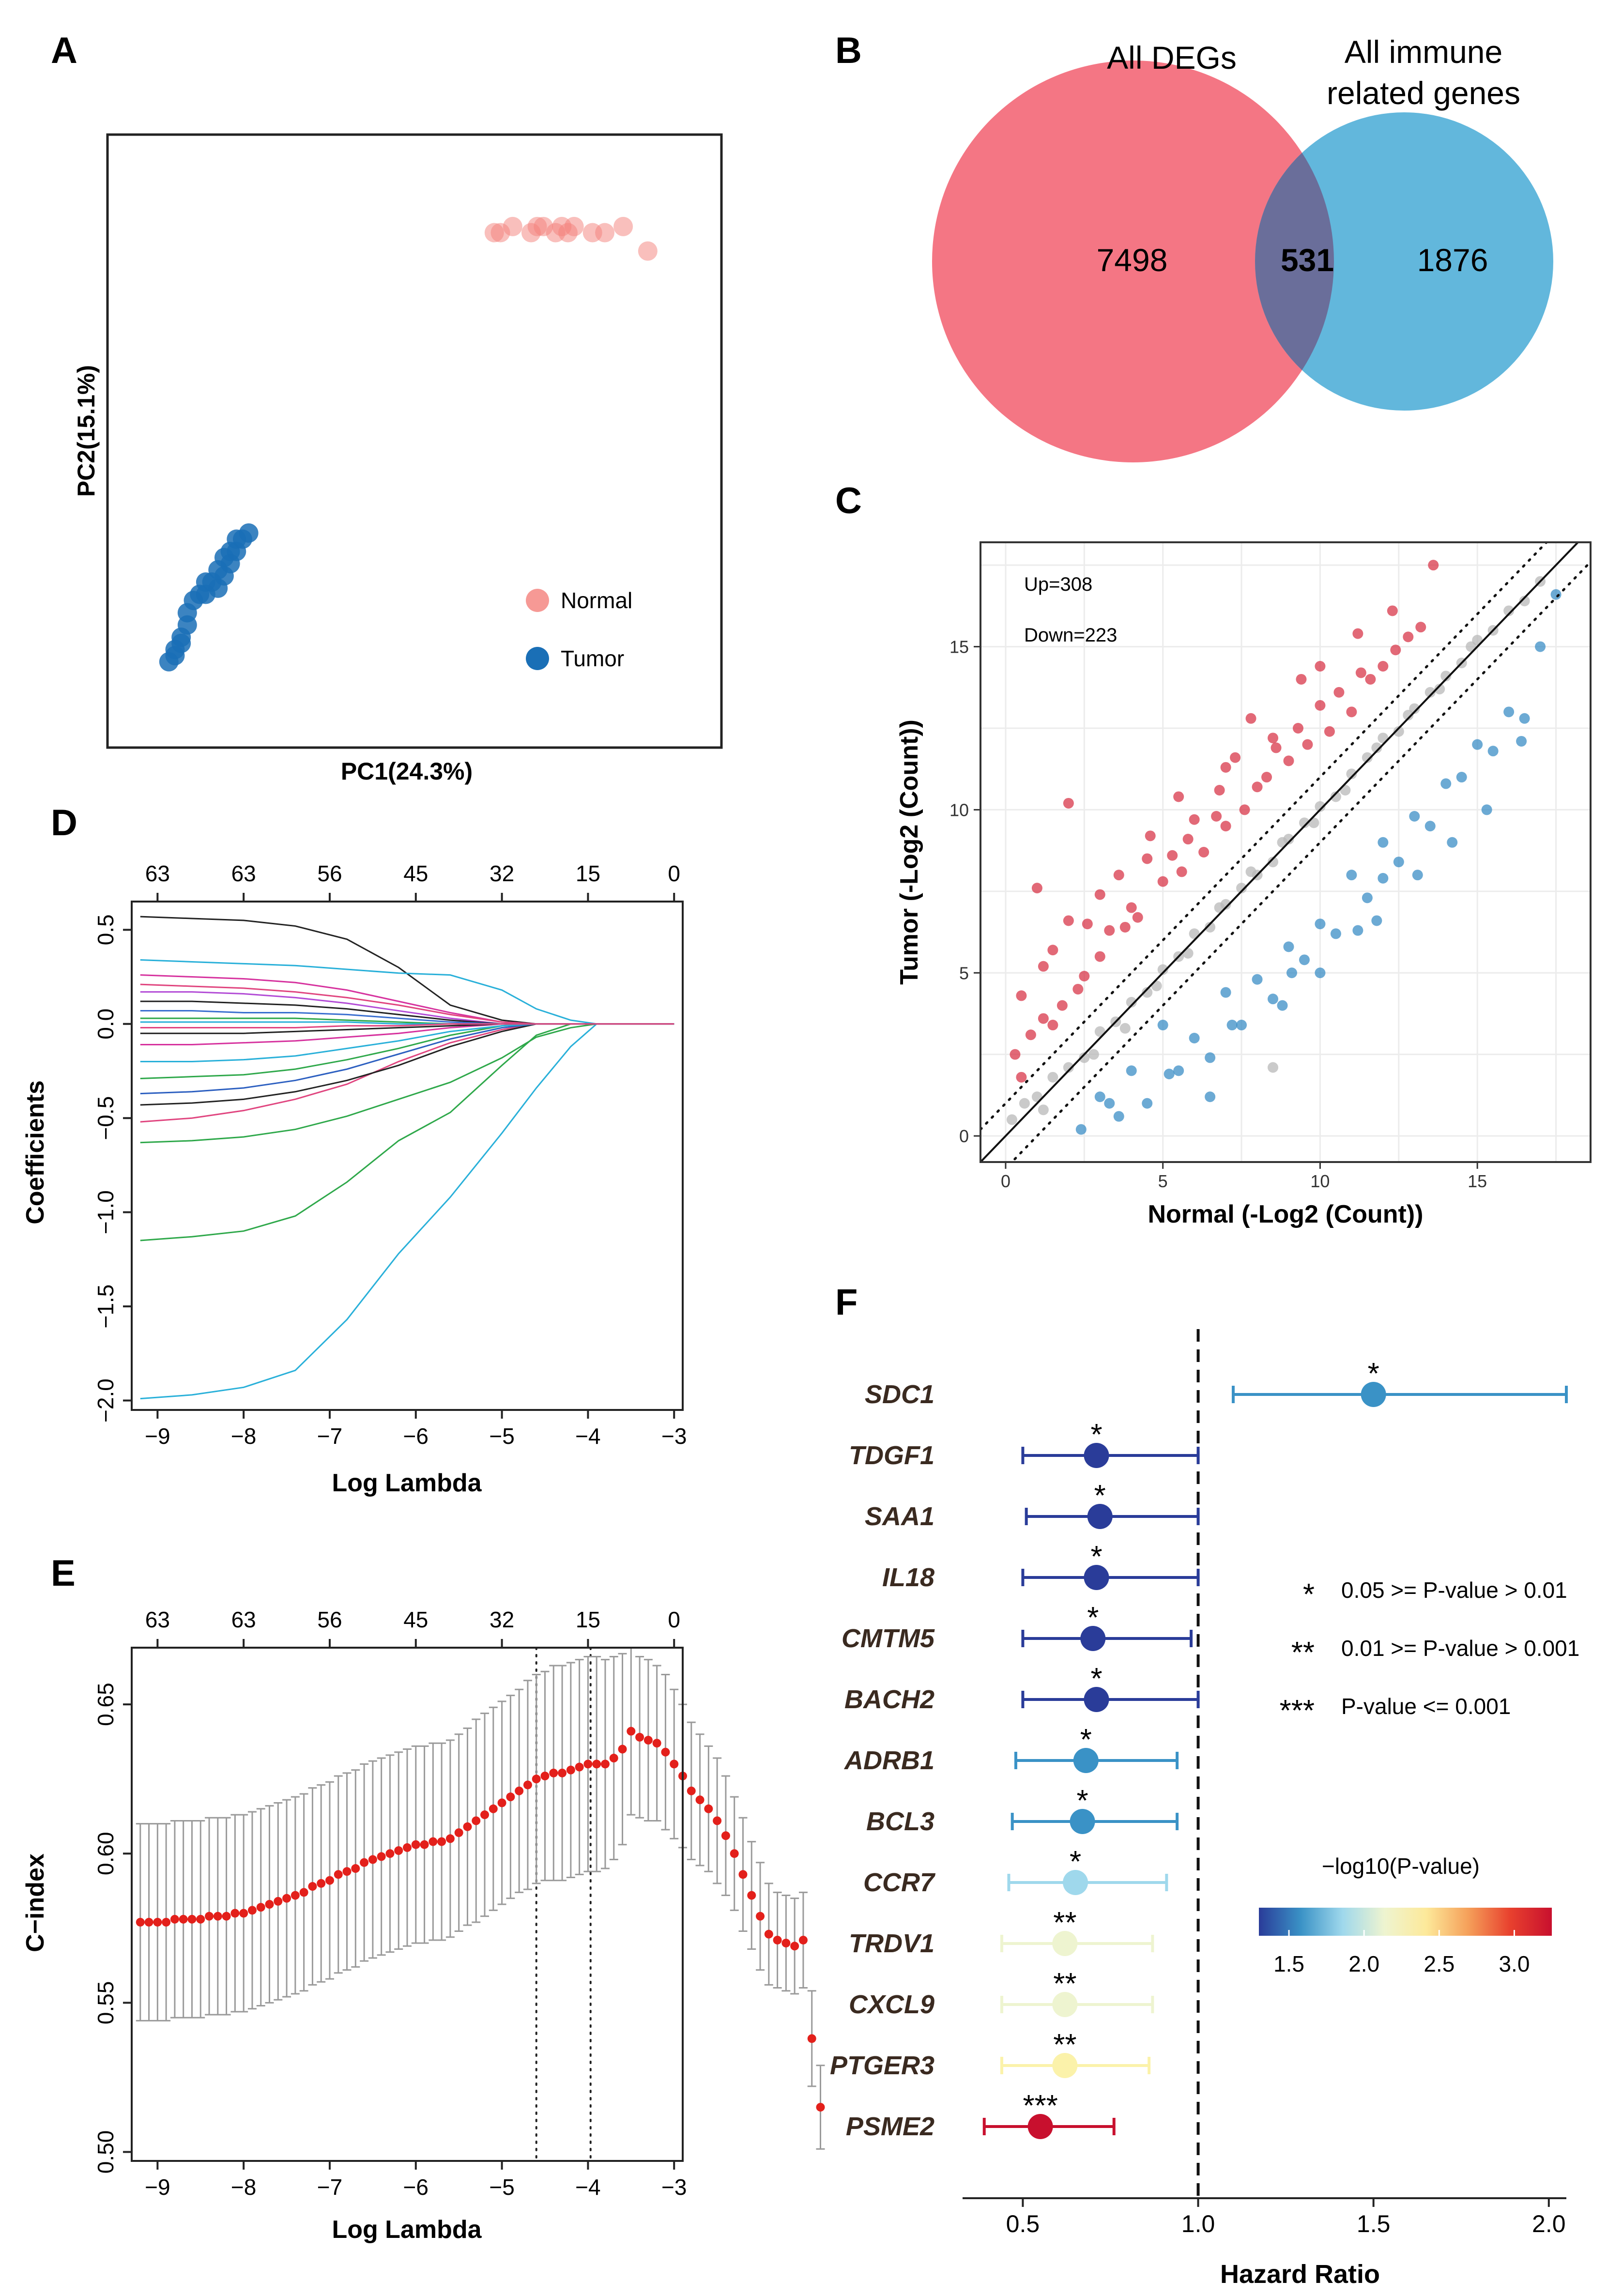 This screenshot has width=1623, height=2296. I want to click on venn-circle-all-degs, so click(1133, 261).